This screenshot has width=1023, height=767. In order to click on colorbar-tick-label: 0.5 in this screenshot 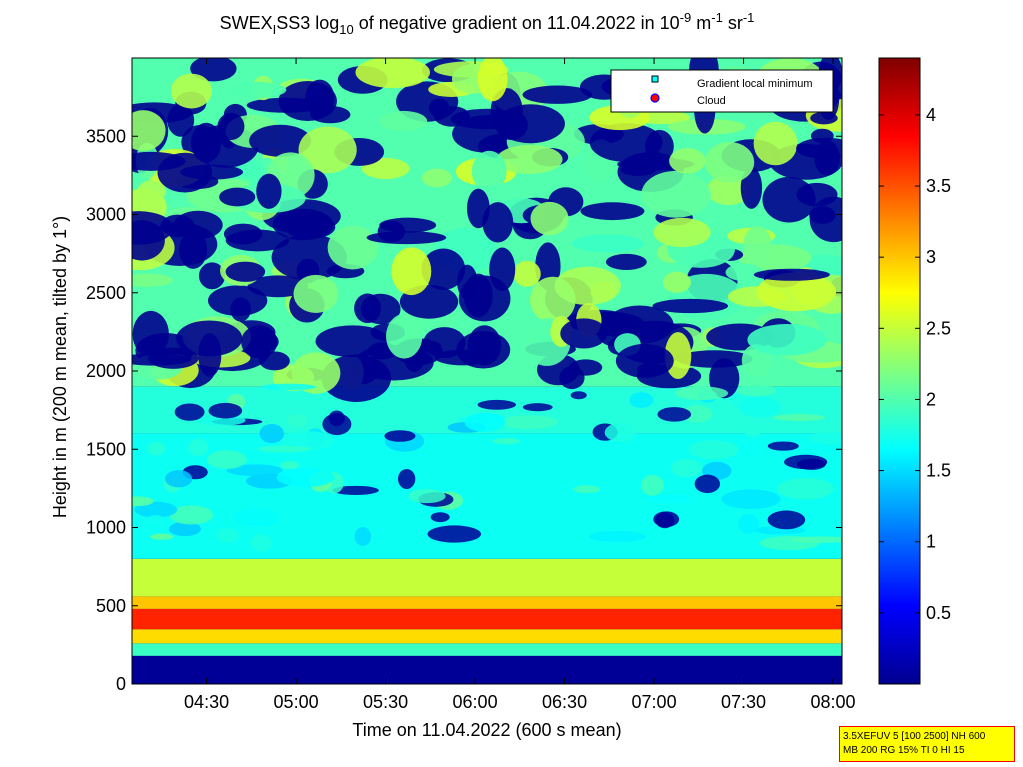, I will do `click(938, 613)`.